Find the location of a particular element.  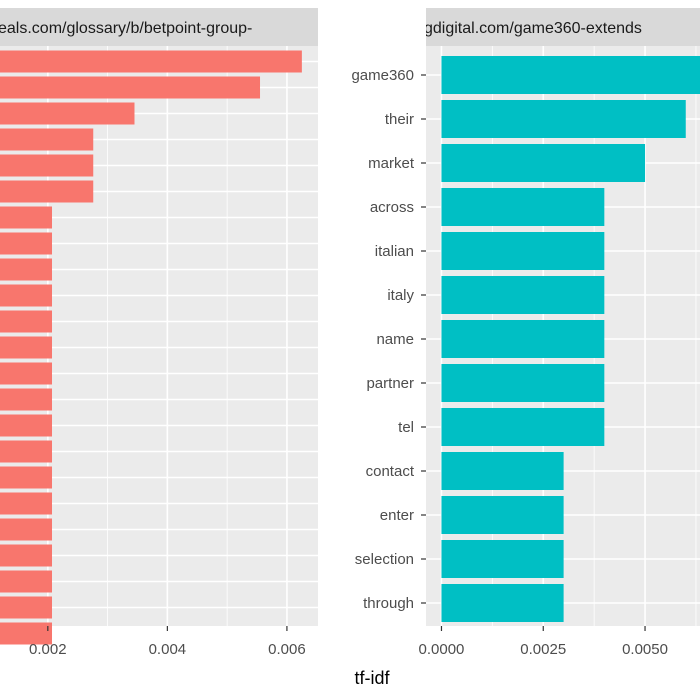

y-tick-label: italian is located at coordinates (394, 251).